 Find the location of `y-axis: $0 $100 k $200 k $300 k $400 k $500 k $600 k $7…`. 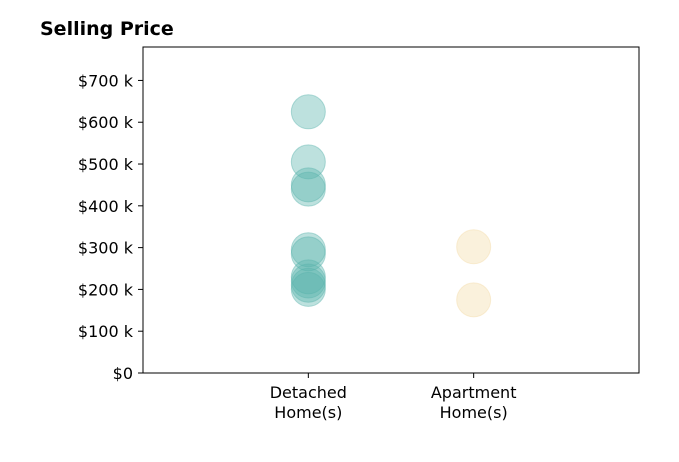

y-axis: $0 $100 k $200 k $300 k $400 k $500 k $600 k $7… is located at coordinates (110, 227).